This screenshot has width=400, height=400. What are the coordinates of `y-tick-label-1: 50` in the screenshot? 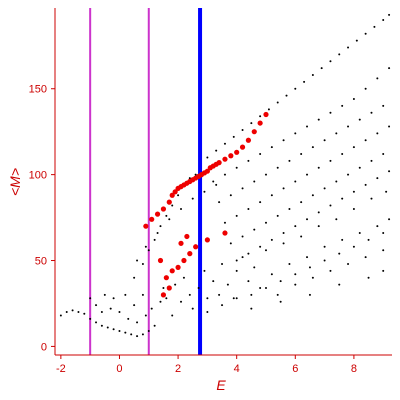 It's located at (41, 262).